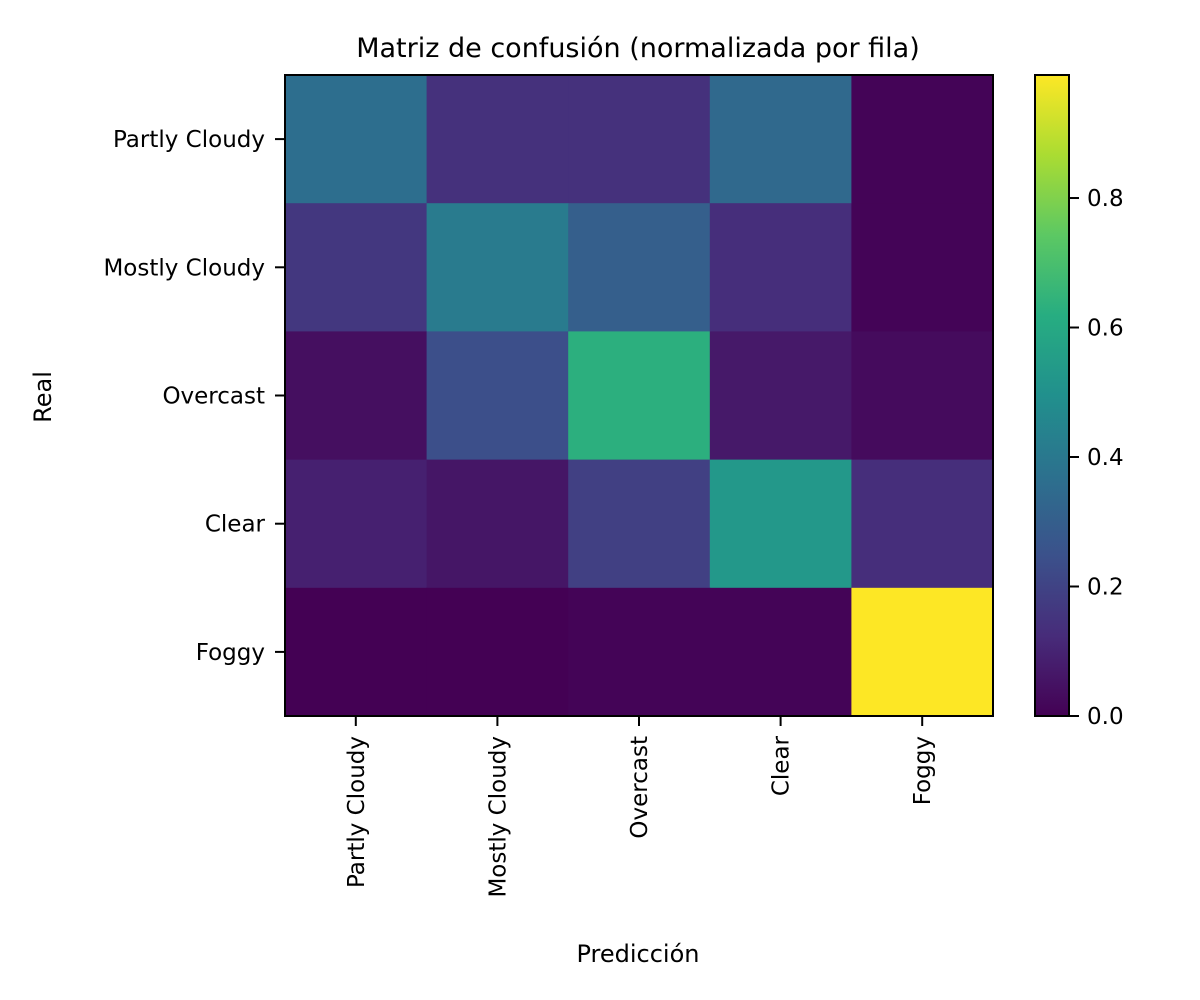 This screenshot has width=1200, height=1000. I want to click on y-tick-label: Mostly Cloudy, so click(184, 268).